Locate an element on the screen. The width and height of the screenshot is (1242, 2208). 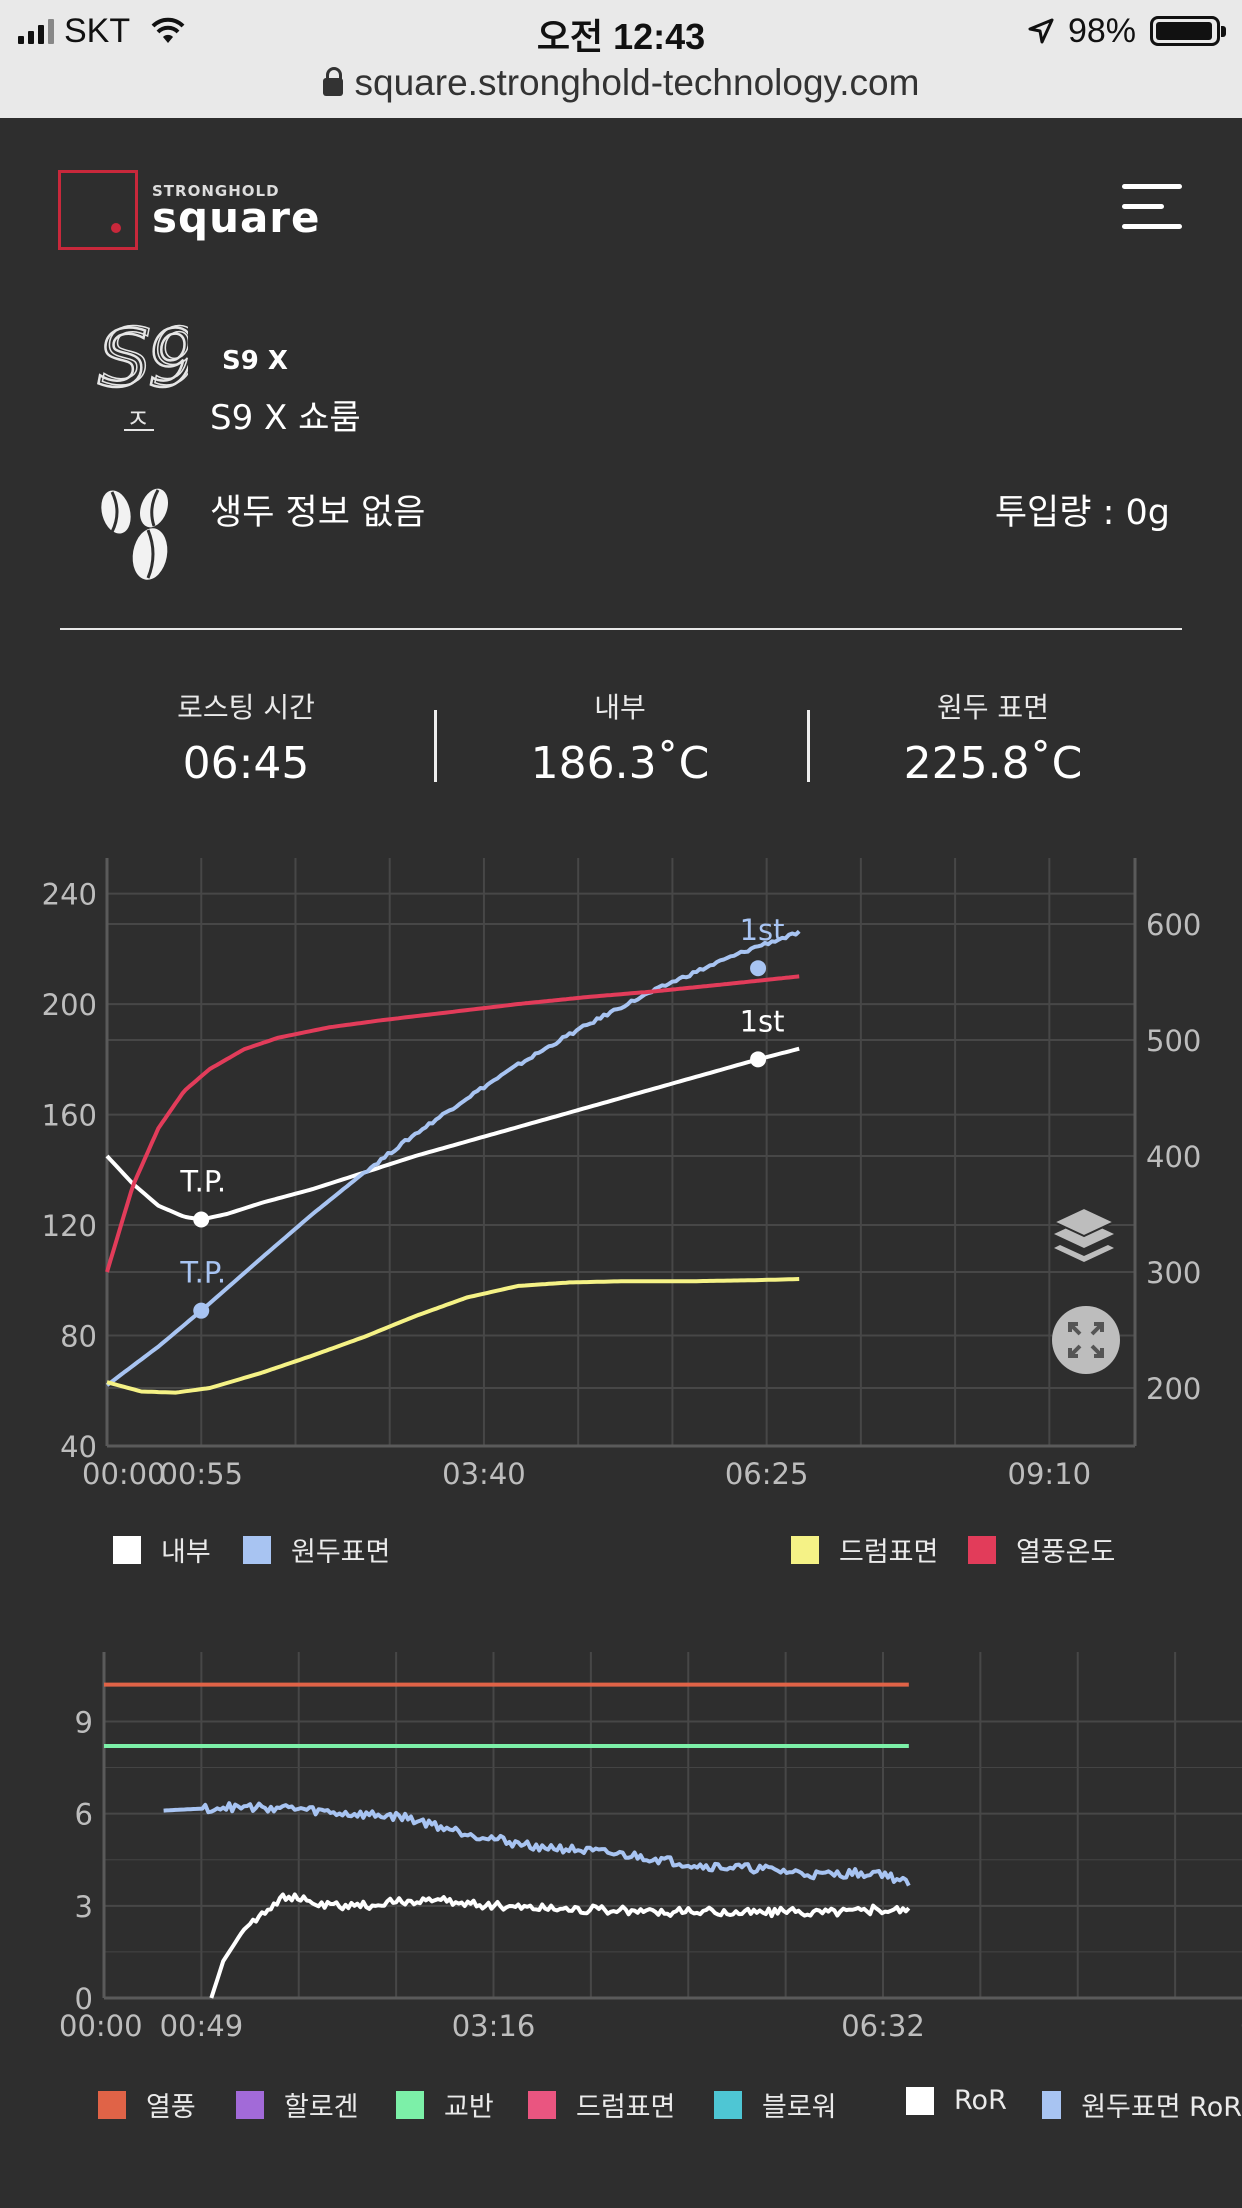
url-text: square.stronghold-technology.com is located at coordinates (637, 82).